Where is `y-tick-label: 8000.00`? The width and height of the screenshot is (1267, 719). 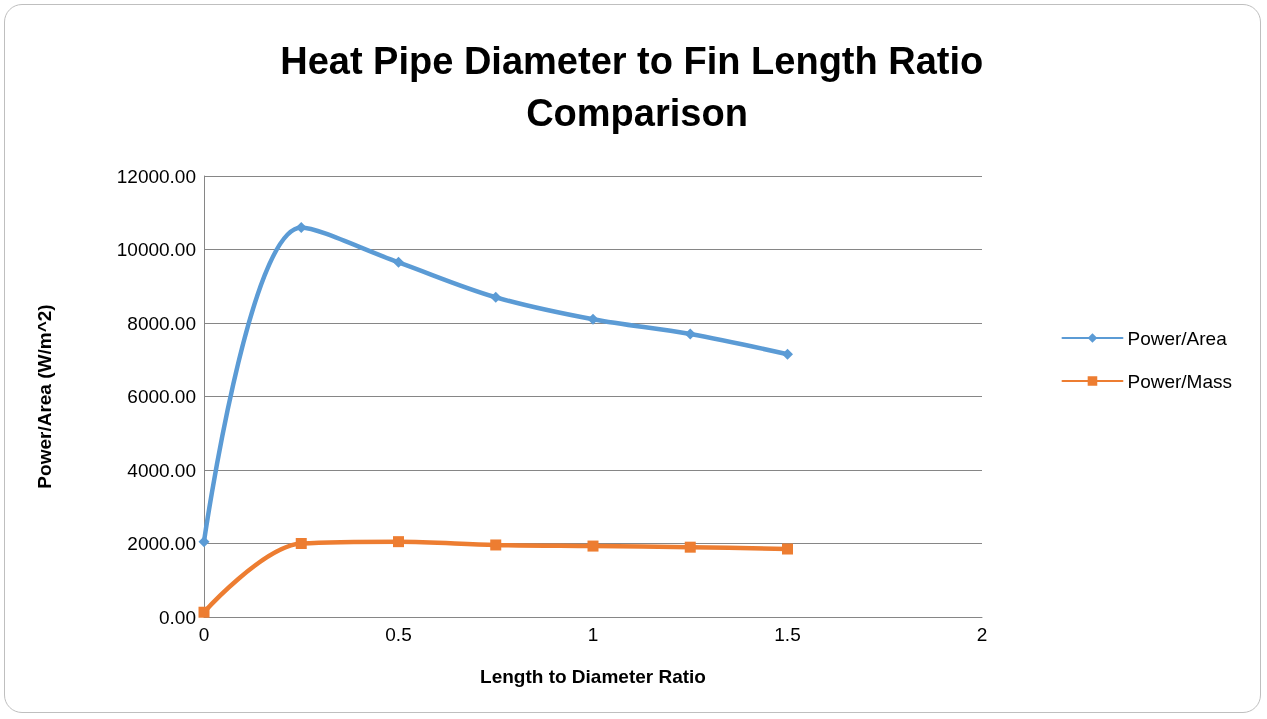
y-tick-label: 8000.00 is located at coordinates (161, 323).